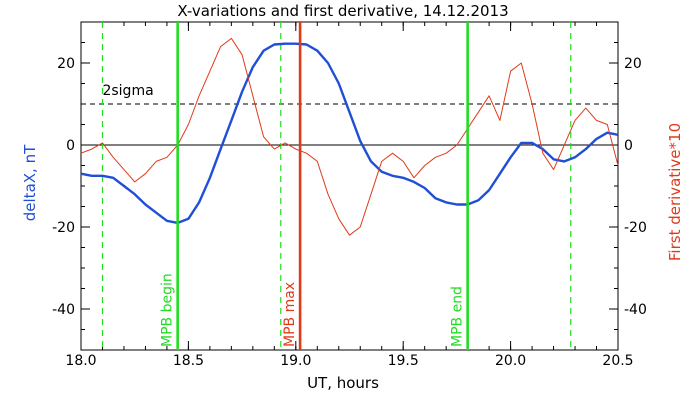  I want to click on y-tick-label-right: -20, so click(635, 228).